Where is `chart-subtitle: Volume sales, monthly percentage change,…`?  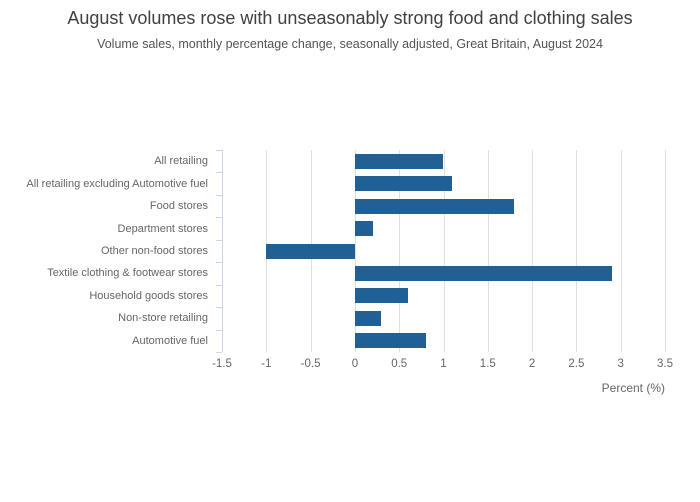 chart-subtitle: Volume sales, monthly percentage change,… is located at coordinates (350, 44).